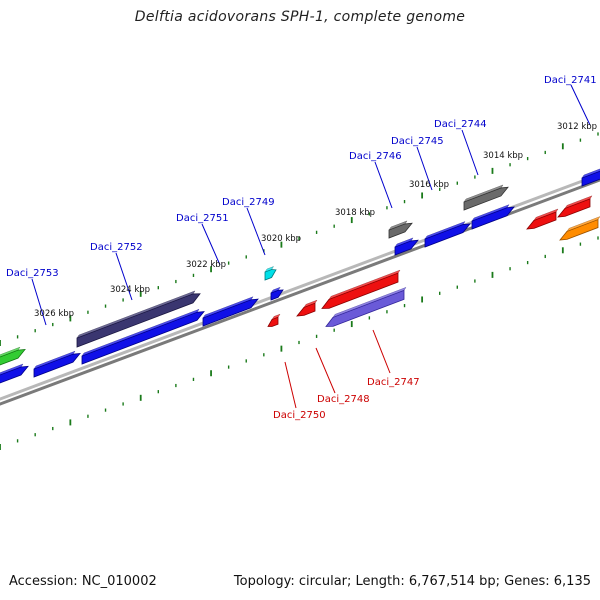  Describe the element at coordinates (577, 127) in the screenshot. I see `scale-label-3012: 3012 kbp` at that location.